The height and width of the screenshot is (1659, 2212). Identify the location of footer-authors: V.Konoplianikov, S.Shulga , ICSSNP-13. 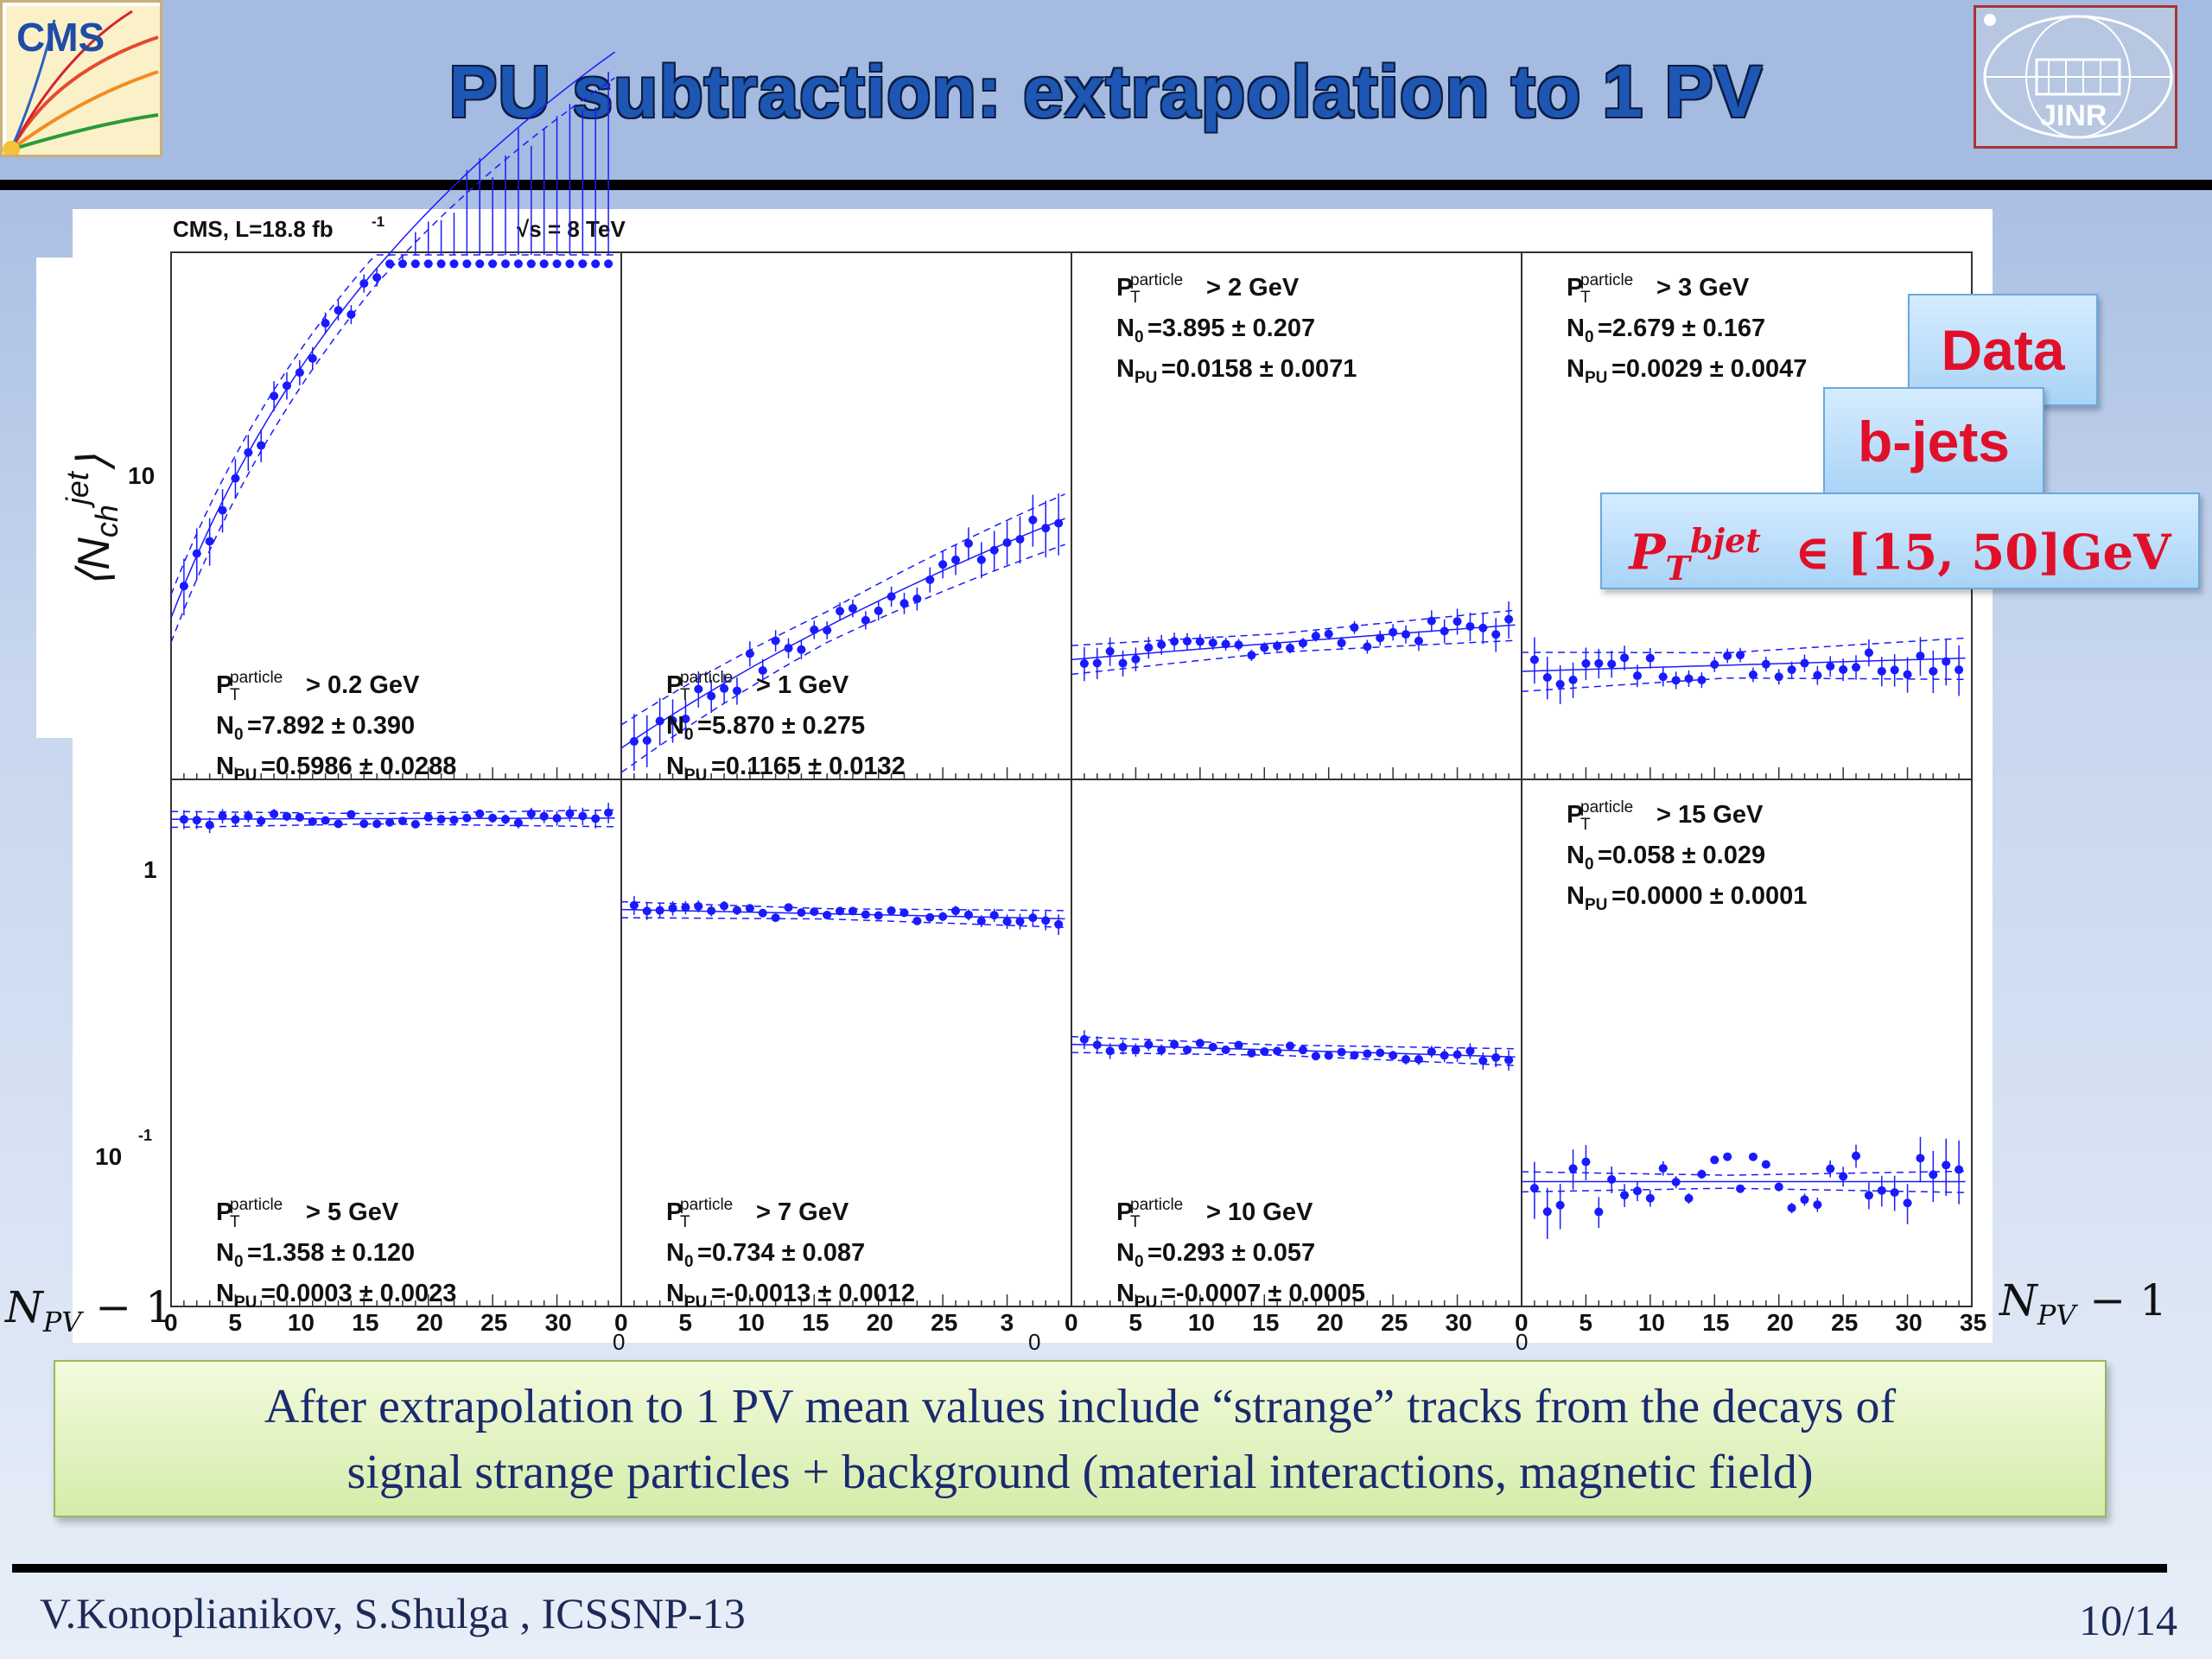
(393, 1613).